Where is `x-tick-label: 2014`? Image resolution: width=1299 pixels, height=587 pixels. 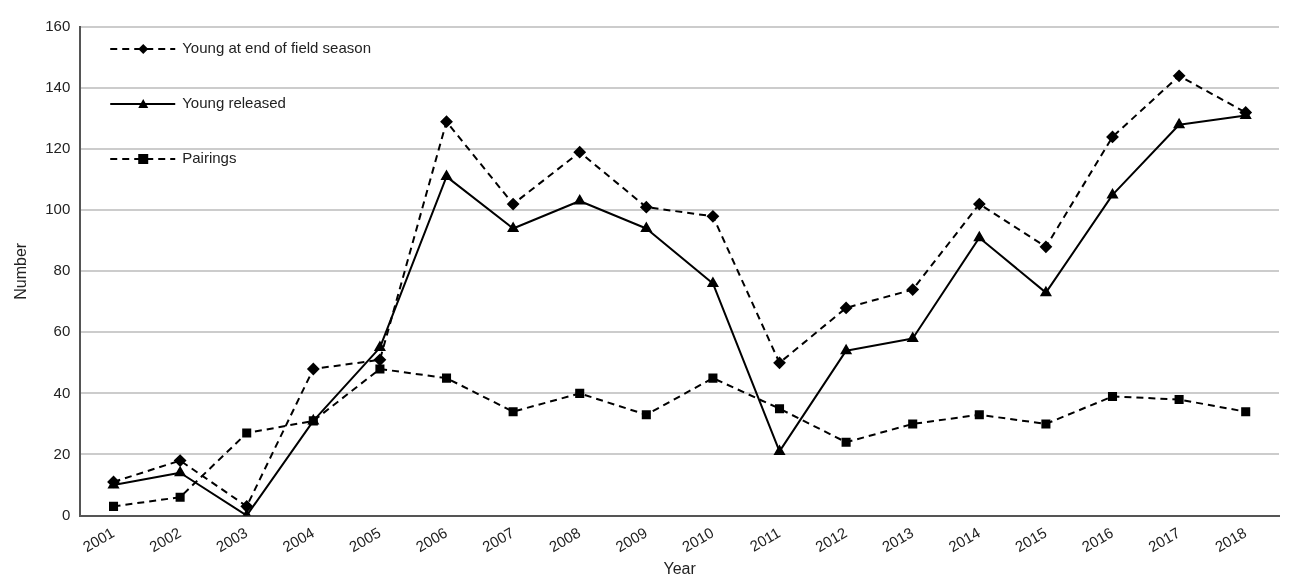 x-tick-label: 2014 is located at coordinates (964, 539).